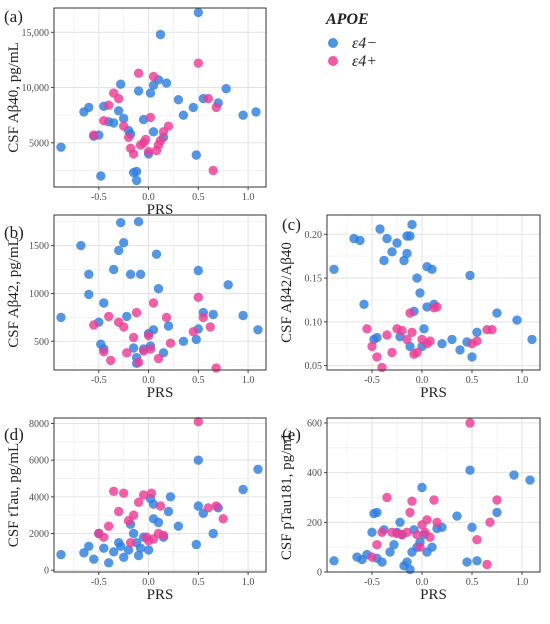 This screenshot has height=624, width=550. I want to click on y-tick-label: 15,000, so click(36, 33).